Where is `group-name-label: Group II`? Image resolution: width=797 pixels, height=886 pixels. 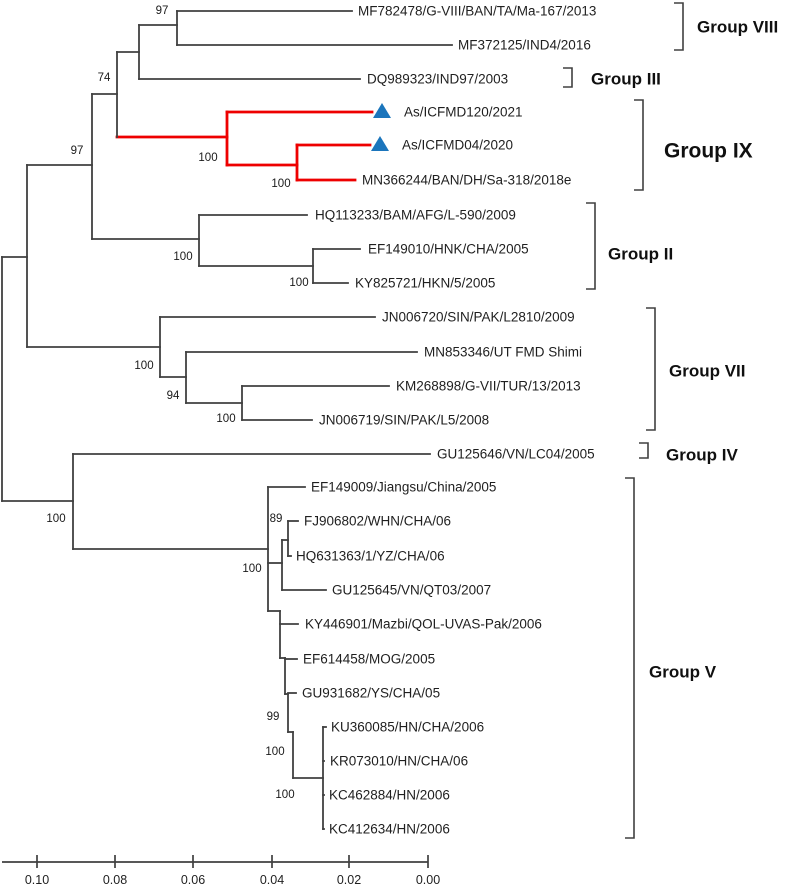
group-name-label: Group II is located at coordinates (640, 254).